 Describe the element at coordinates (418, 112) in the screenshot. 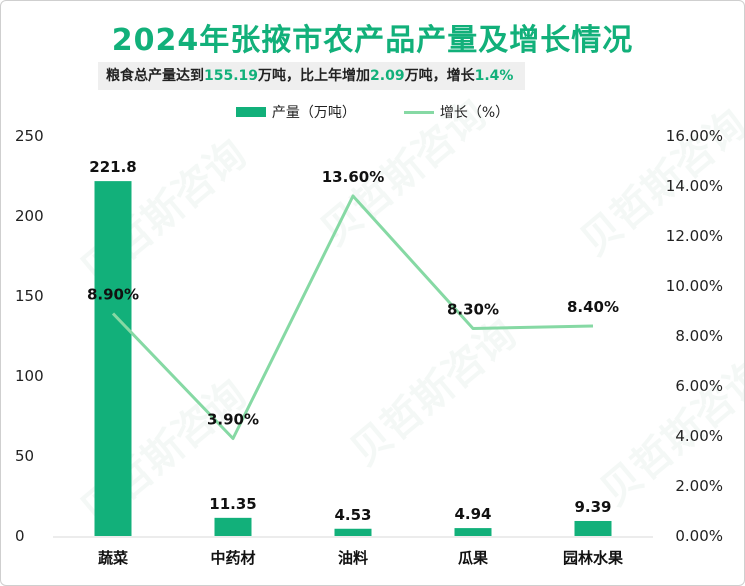

I see `legend-line-swatch` at that location.